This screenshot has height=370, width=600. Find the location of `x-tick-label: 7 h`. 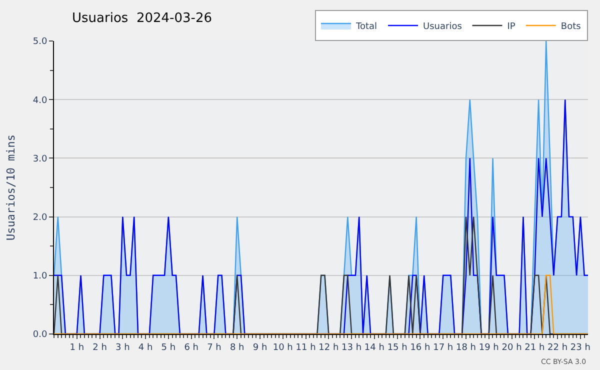

x-tick-label: 7 h is located at coordinates (214, 347).